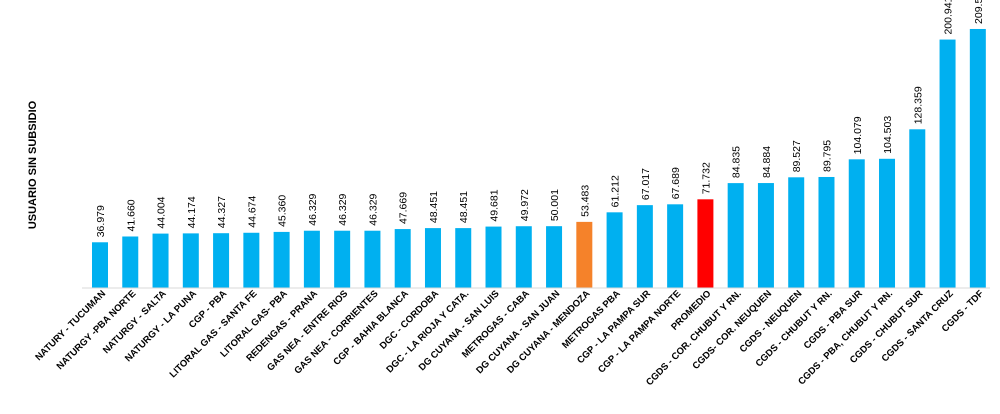  Describe the element at coordinates (464, 207) in the screenshot. I see `value-label-12: 48.451` at that location.